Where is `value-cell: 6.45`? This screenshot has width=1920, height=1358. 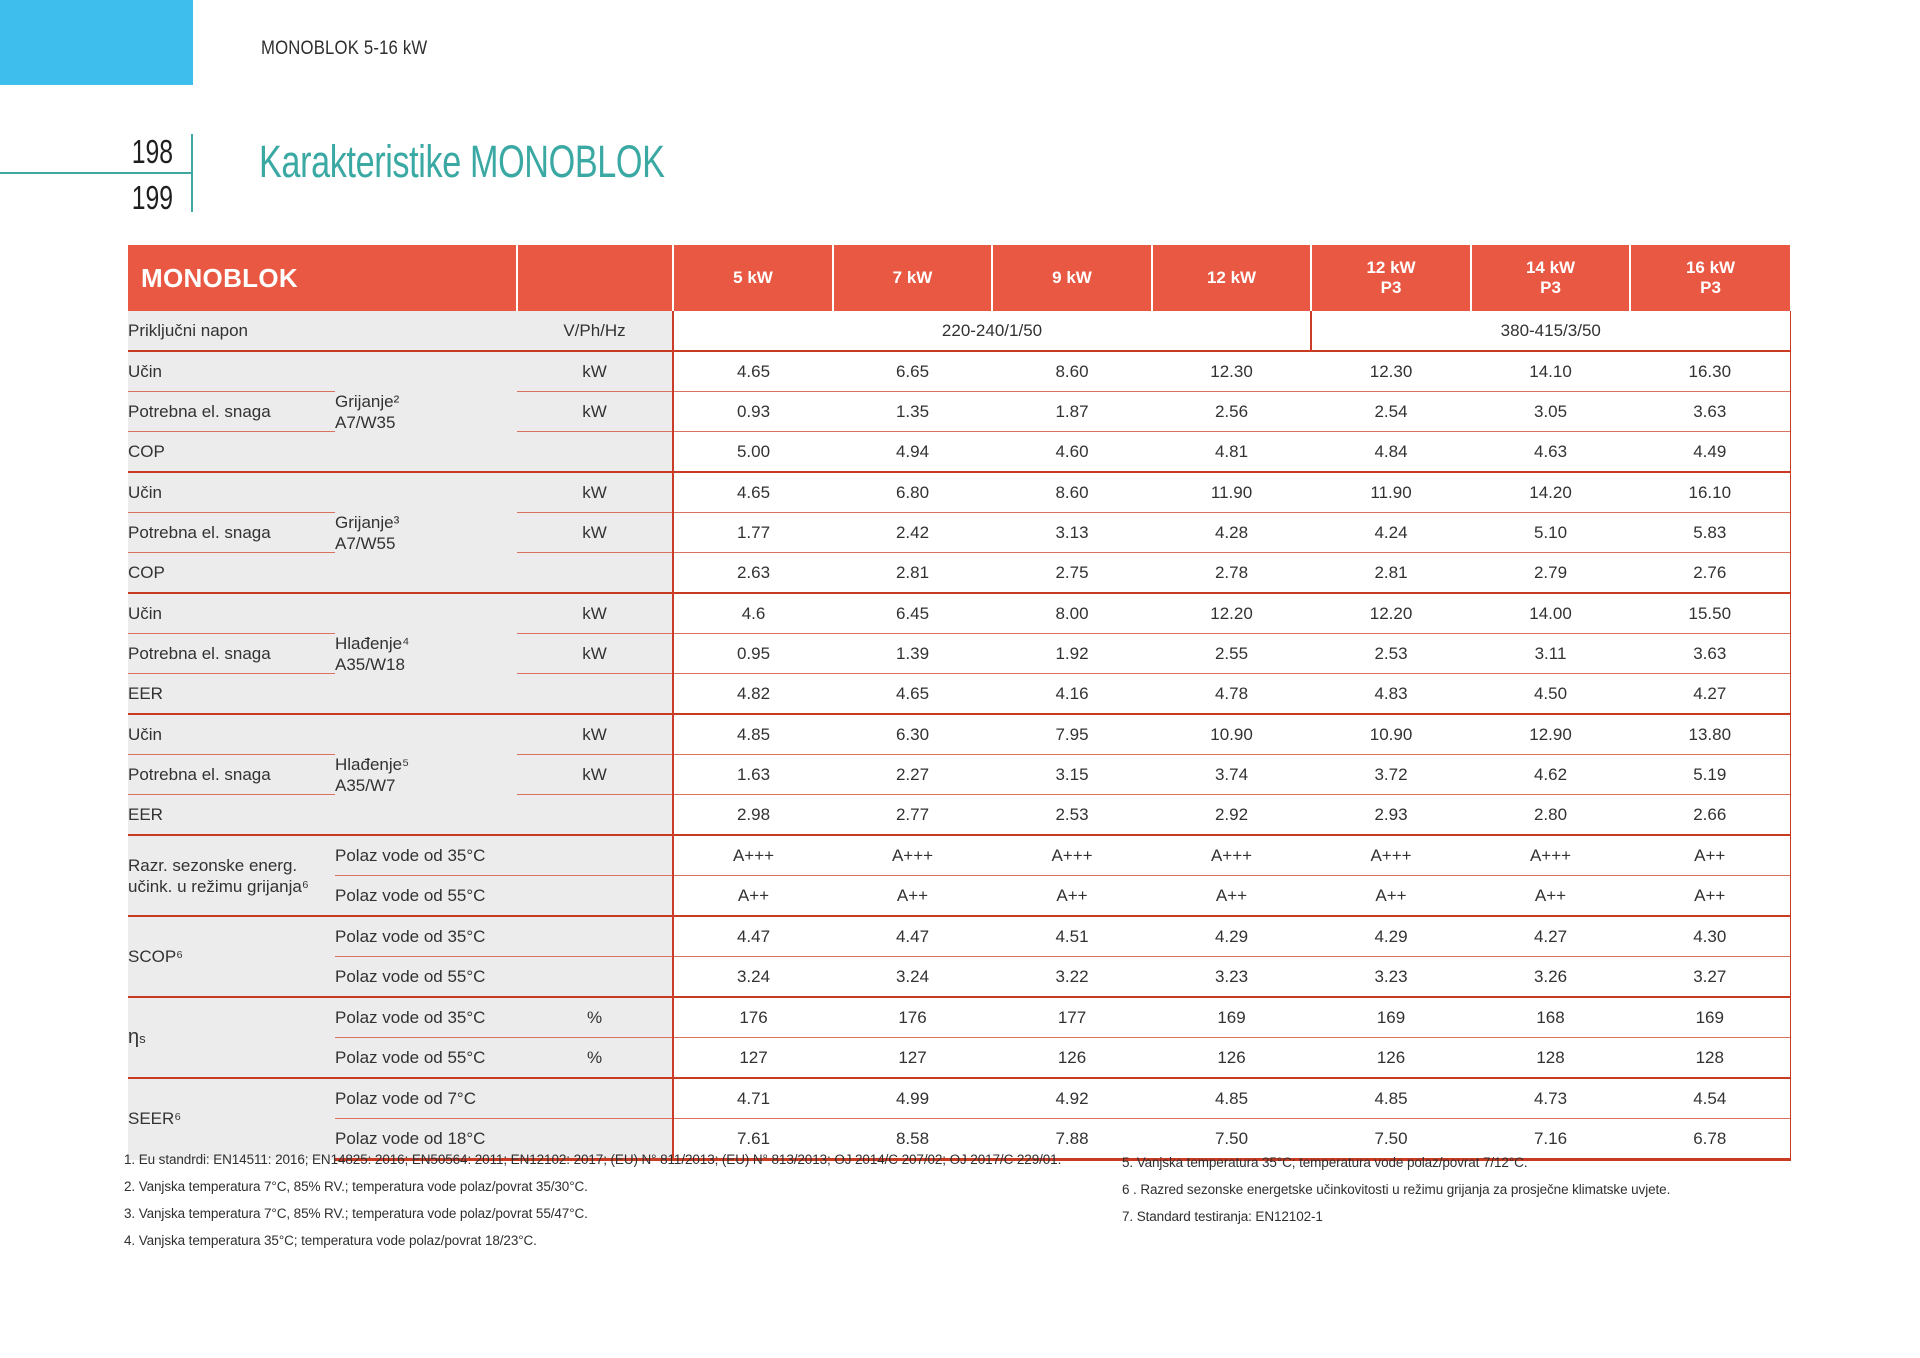
value-cell: 6.45 is located at coordinates (913, 613).